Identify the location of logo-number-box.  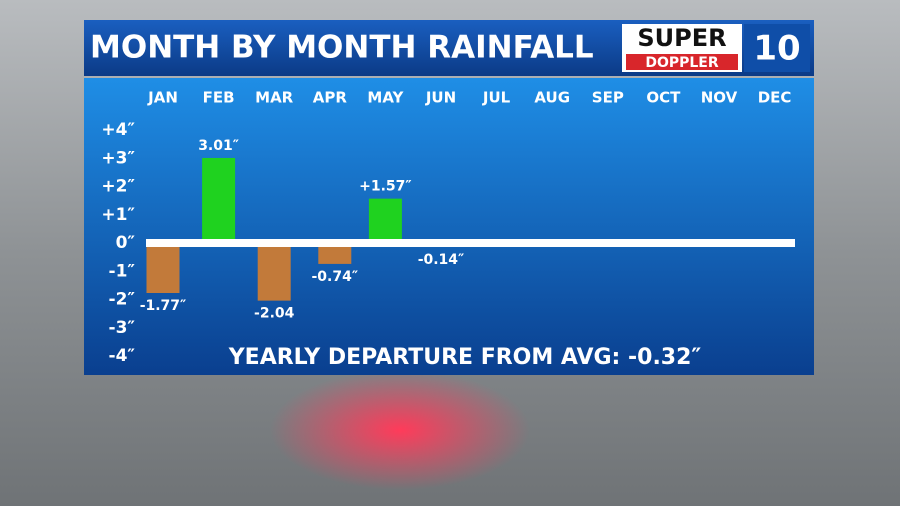
(777, 48).